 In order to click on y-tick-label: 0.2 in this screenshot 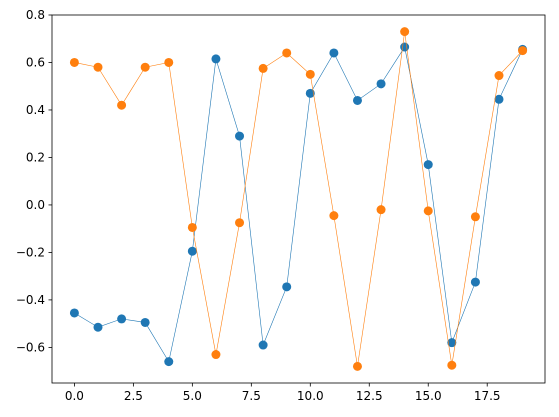, I will do `click(35, 158)`.